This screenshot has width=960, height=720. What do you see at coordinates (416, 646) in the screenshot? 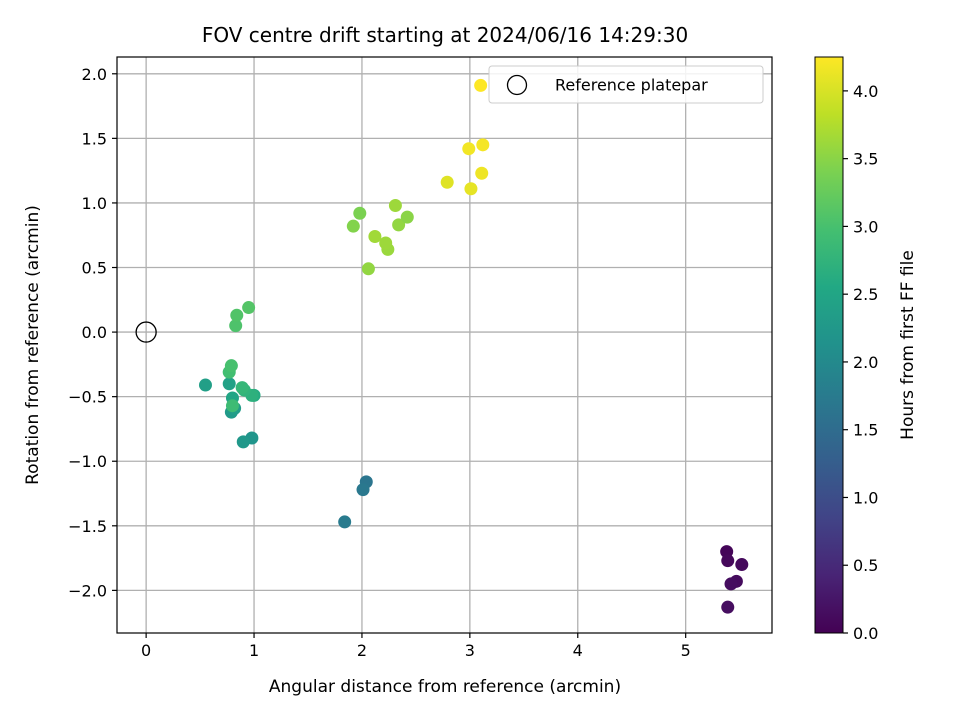
I see `x-axis-ticks: 0 1 2 3 4 5` at bounding box center [416, 646].